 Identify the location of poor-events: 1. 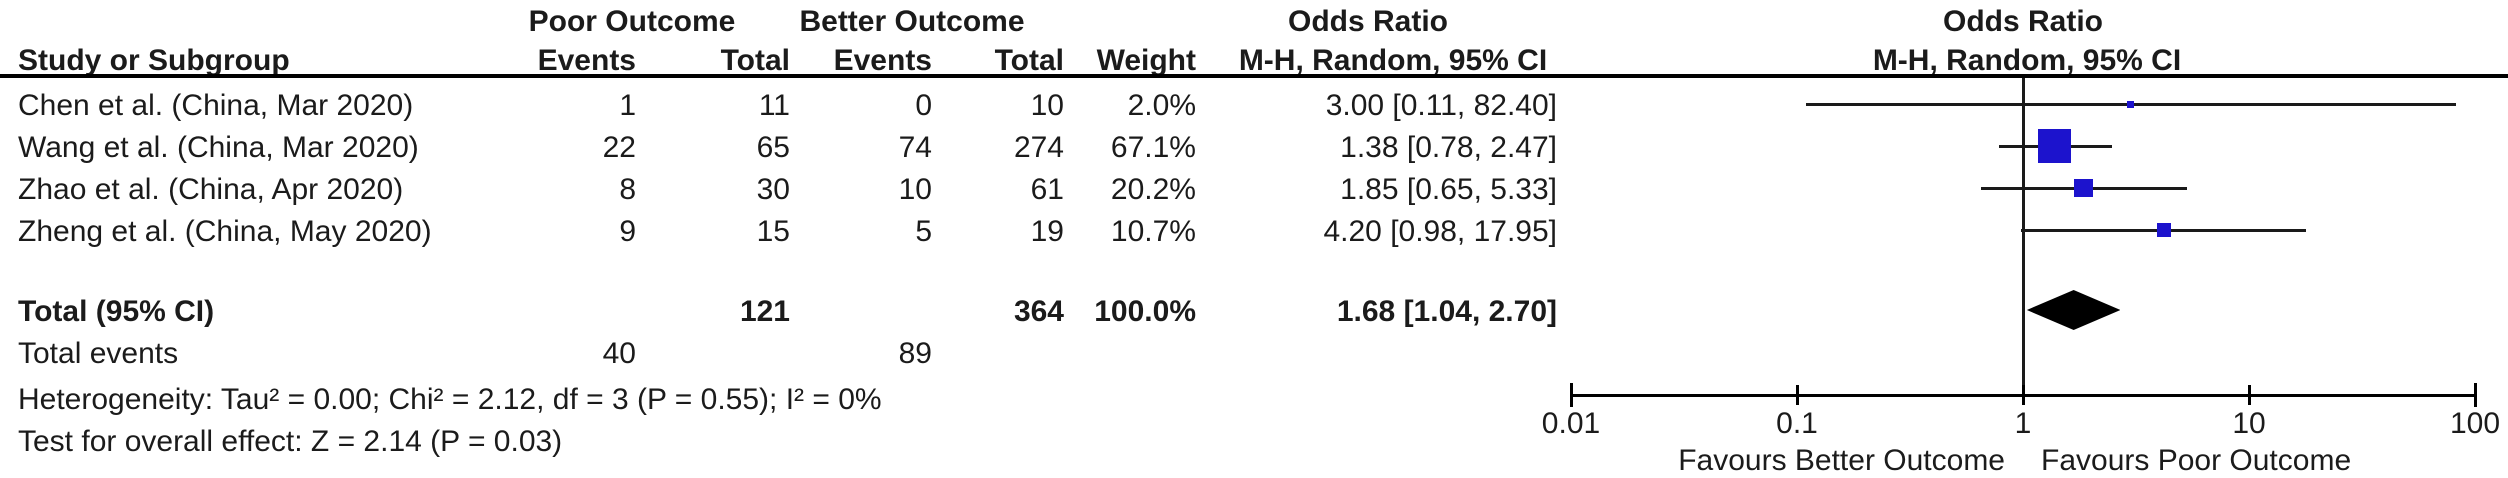
(627, 105).